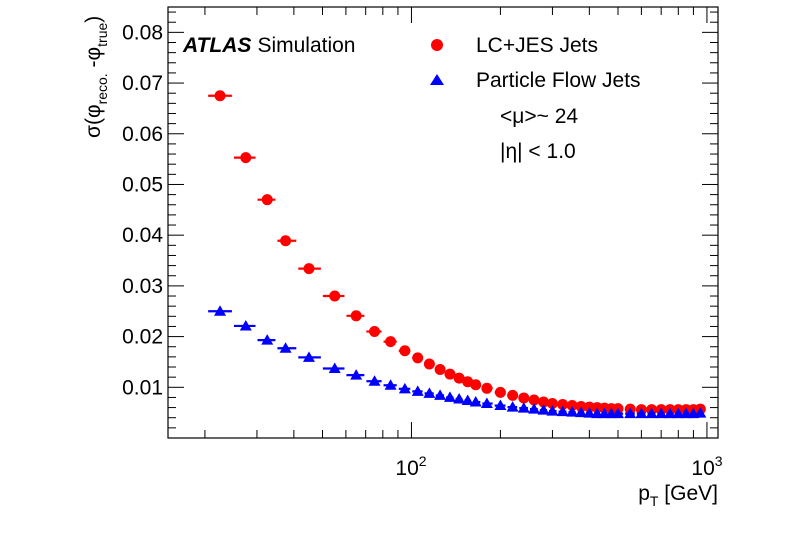 This screenshot has height=535, width=800. What do you see at coordinates (558, 80) in the screenshot?
I see `legend-label-particle-flow: Particle Flow Jets` at bounding box center [558, 80].